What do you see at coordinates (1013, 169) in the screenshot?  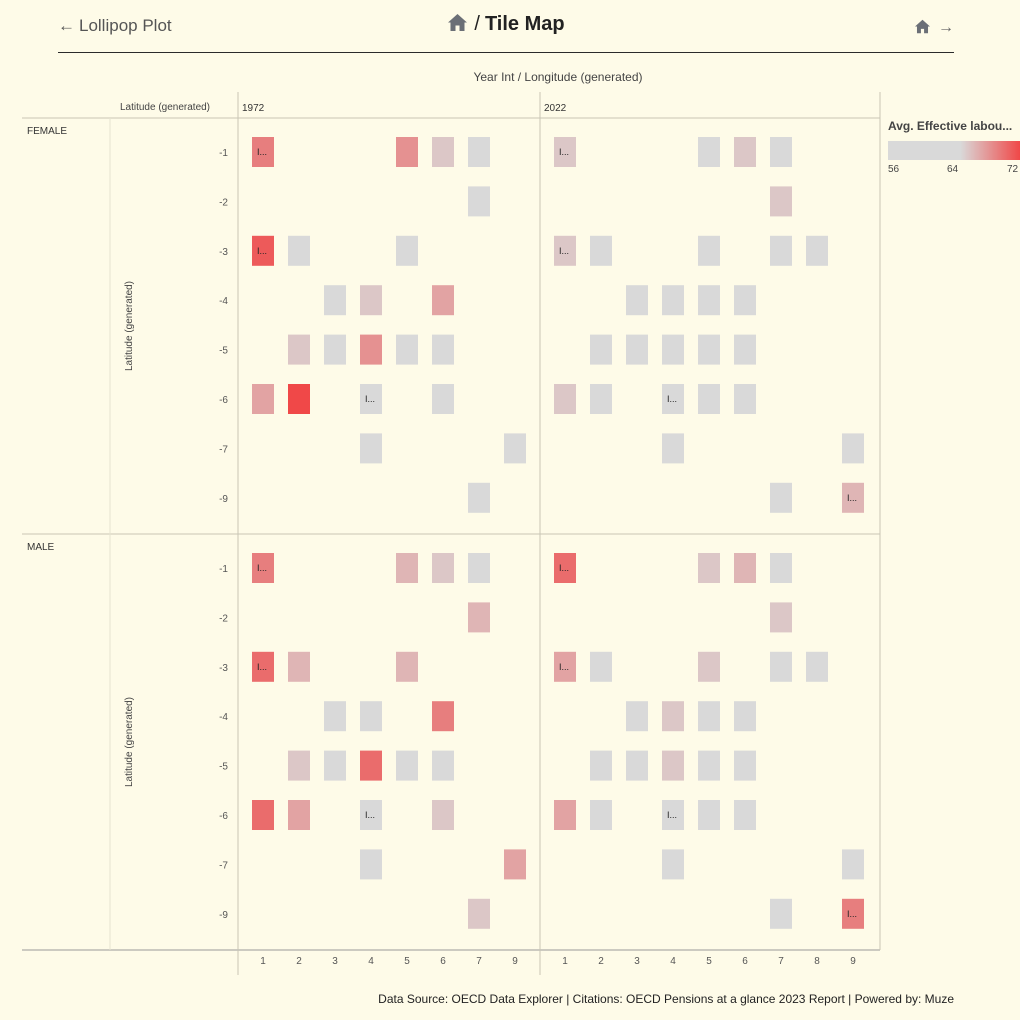 I see `legend-max-label: 72` at bounding box center [1013, 169].